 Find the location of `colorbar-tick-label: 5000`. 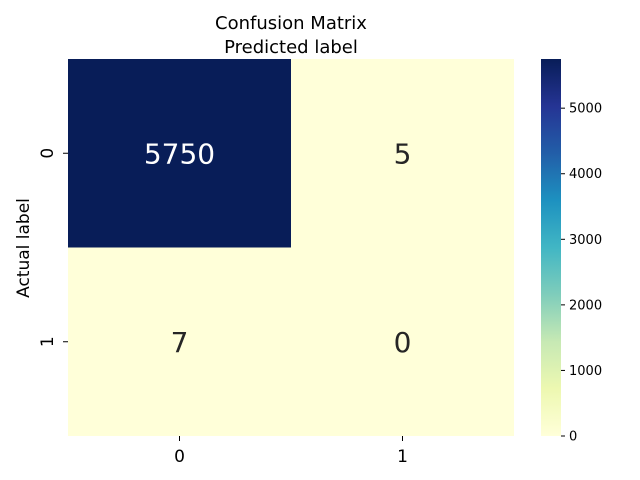

colorbar-tick-label: 5000 is located at coordinates (585, 109).